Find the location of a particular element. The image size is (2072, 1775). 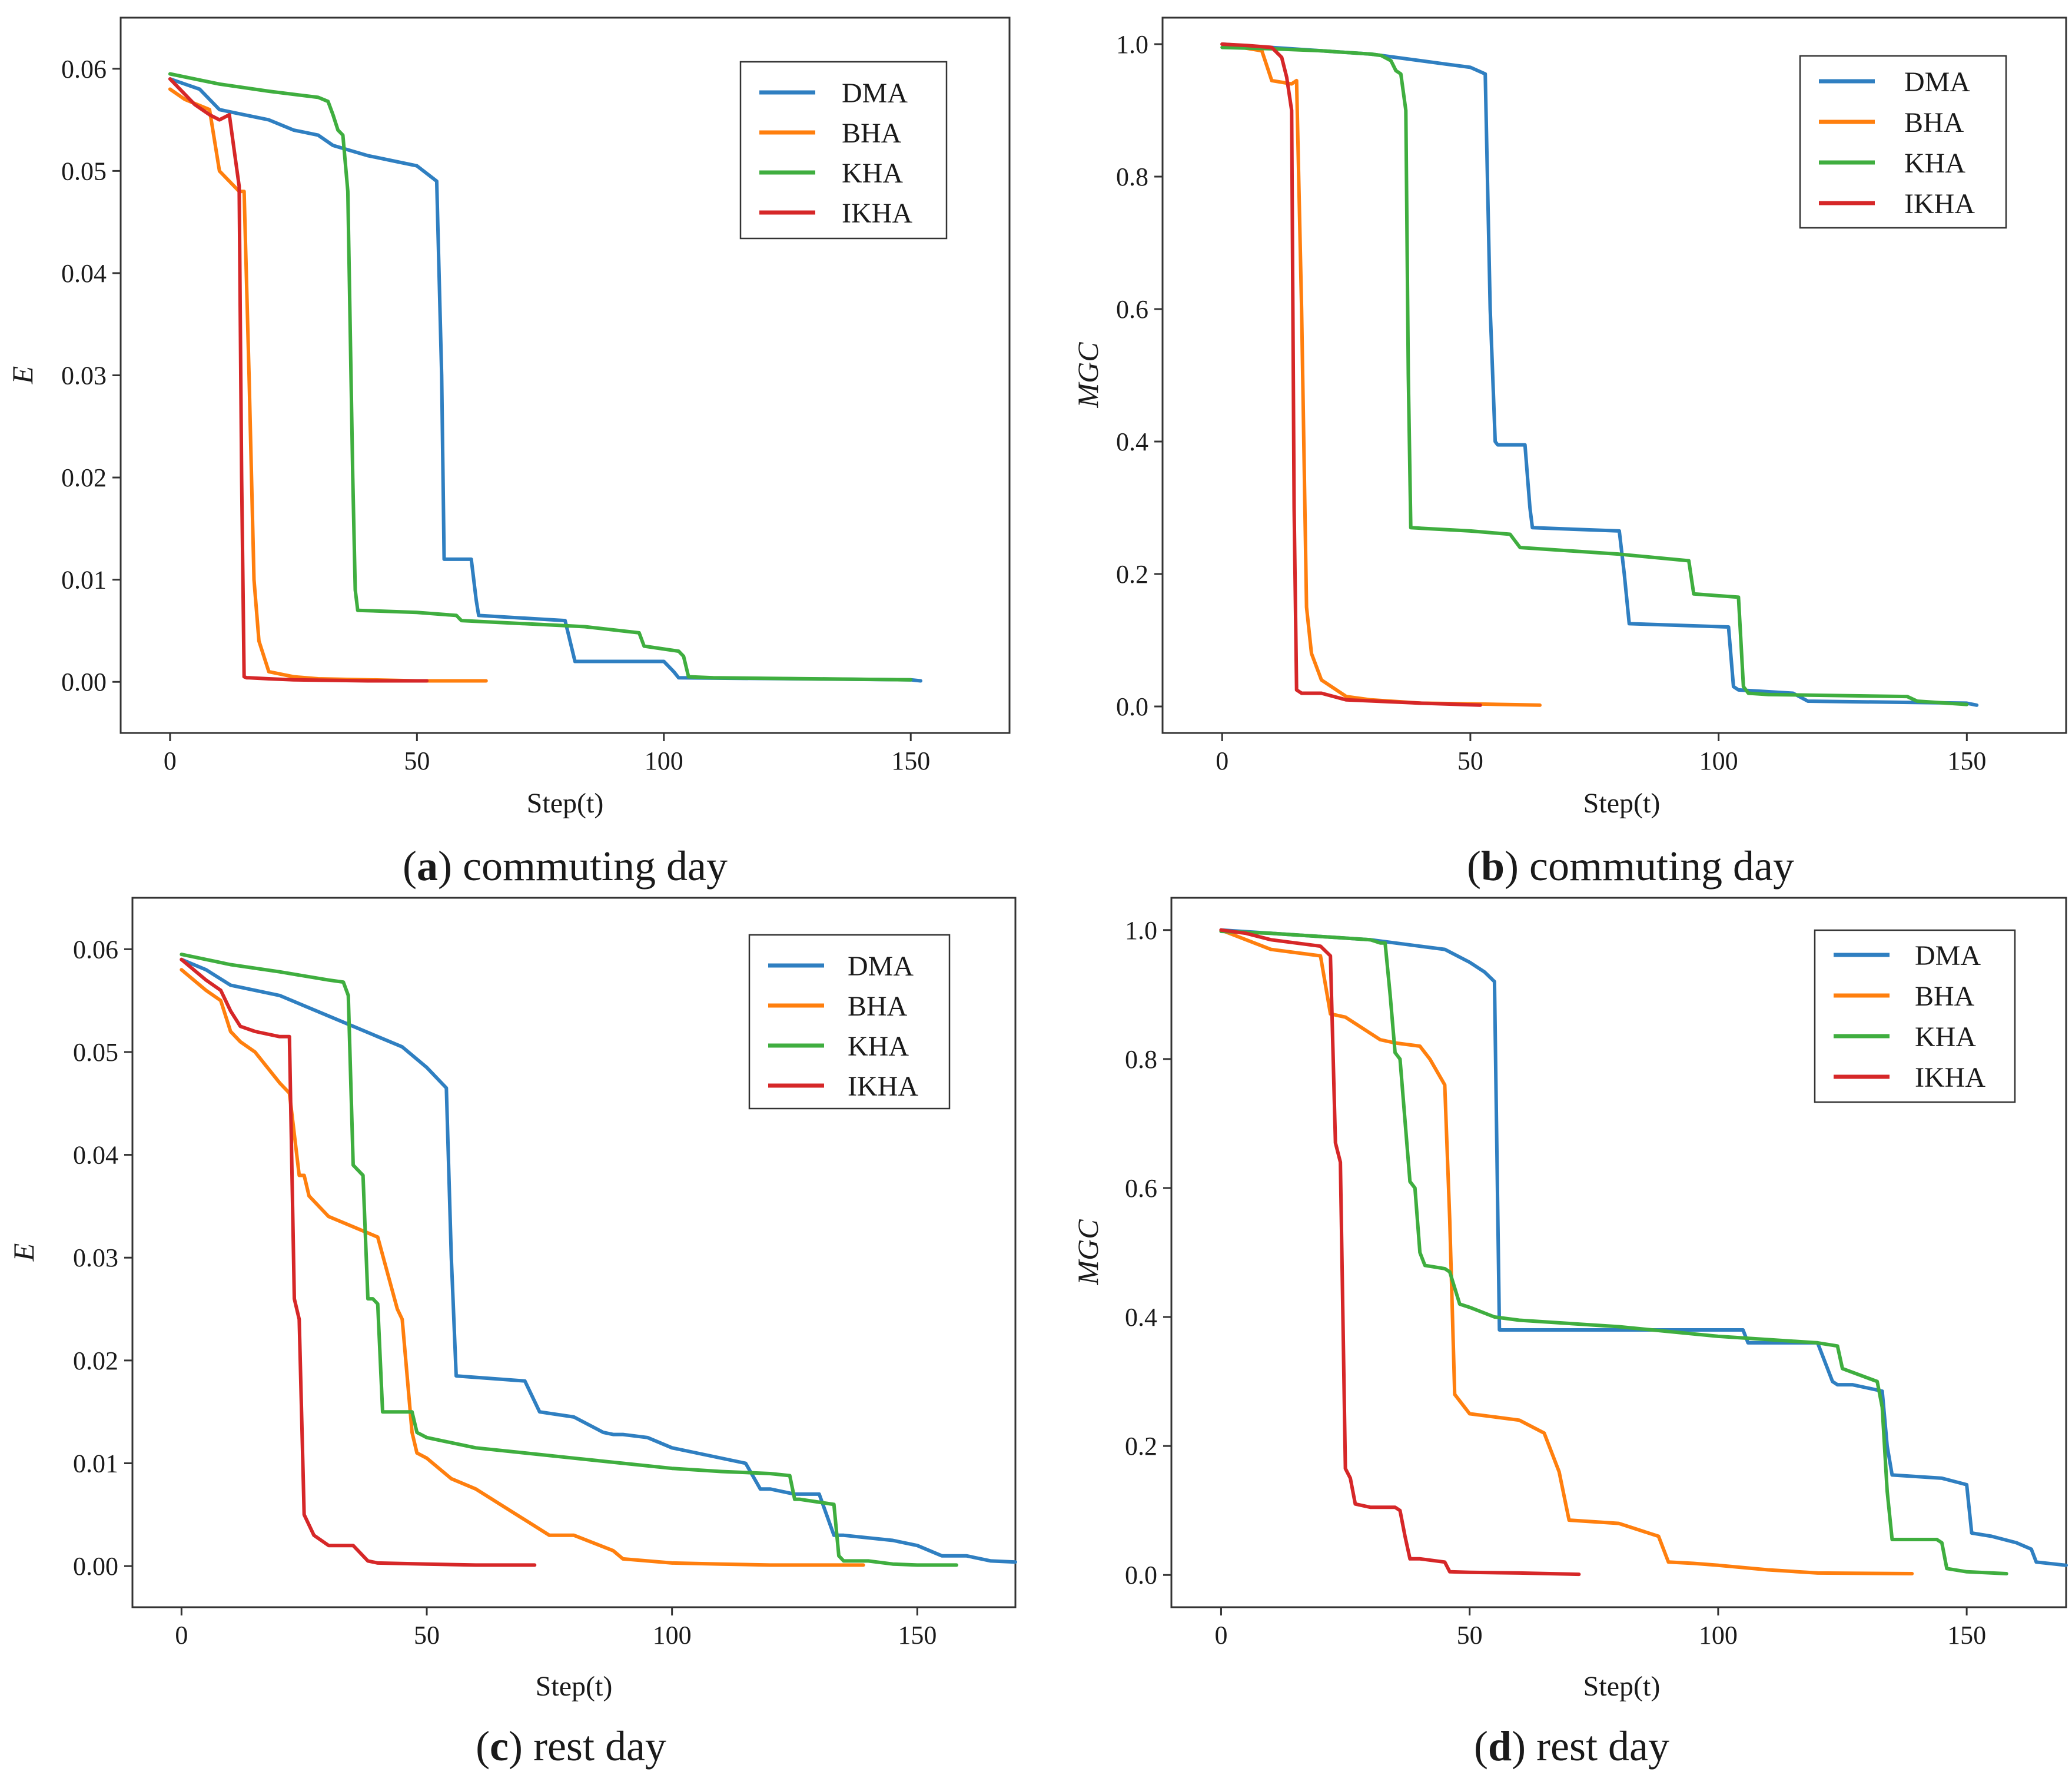

y-tick-label: 1.0 is located at coordinates (1141, 930).